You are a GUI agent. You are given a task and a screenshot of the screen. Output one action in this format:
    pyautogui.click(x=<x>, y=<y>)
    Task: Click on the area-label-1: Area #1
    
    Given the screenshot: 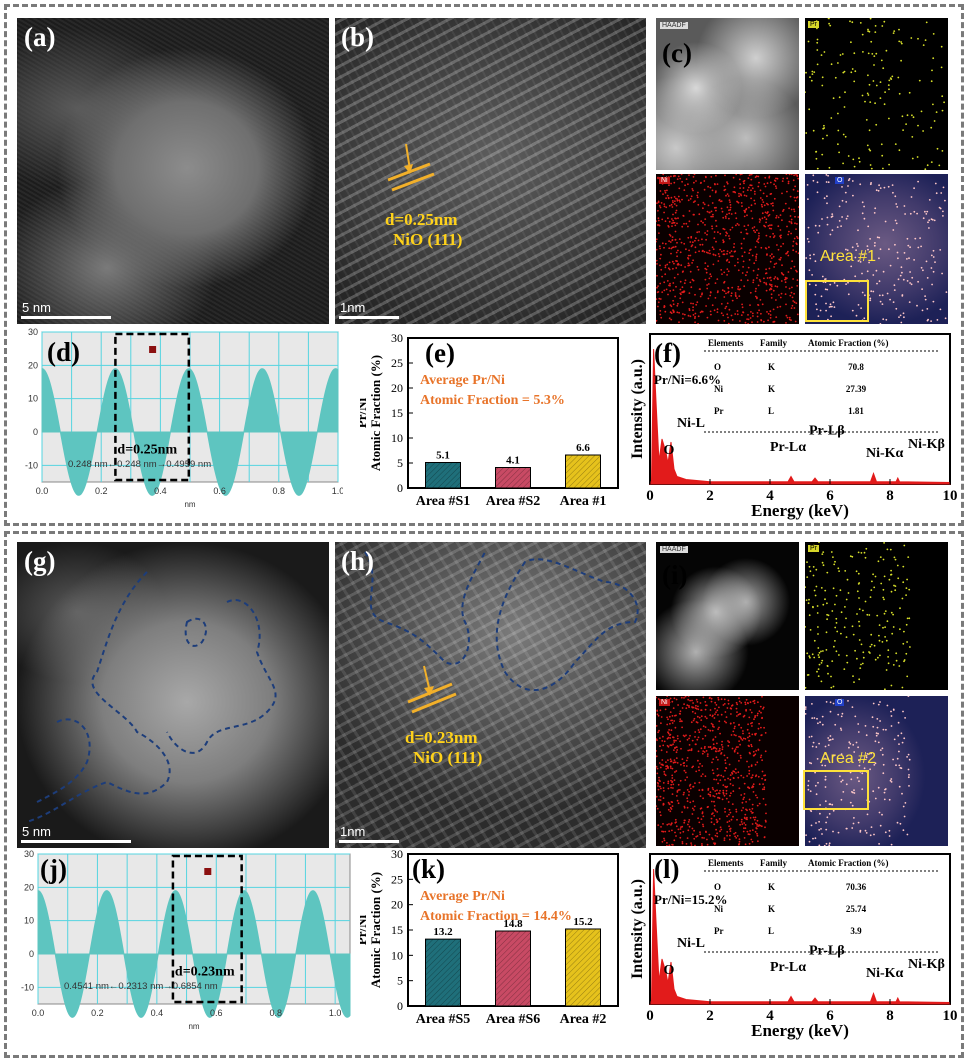 What is the action you would take?
    pyautogui.click(x=848, y=256)
    